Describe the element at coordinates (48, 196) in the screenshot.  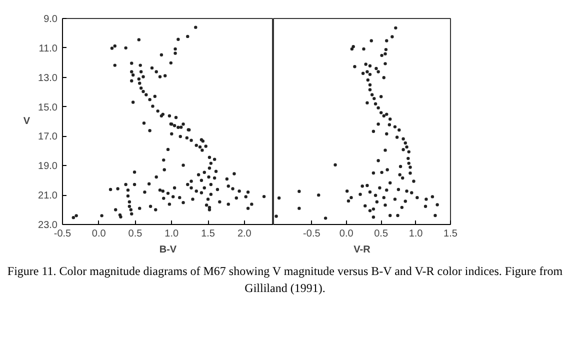
I see `y-tick-label: 21.0` at that location.